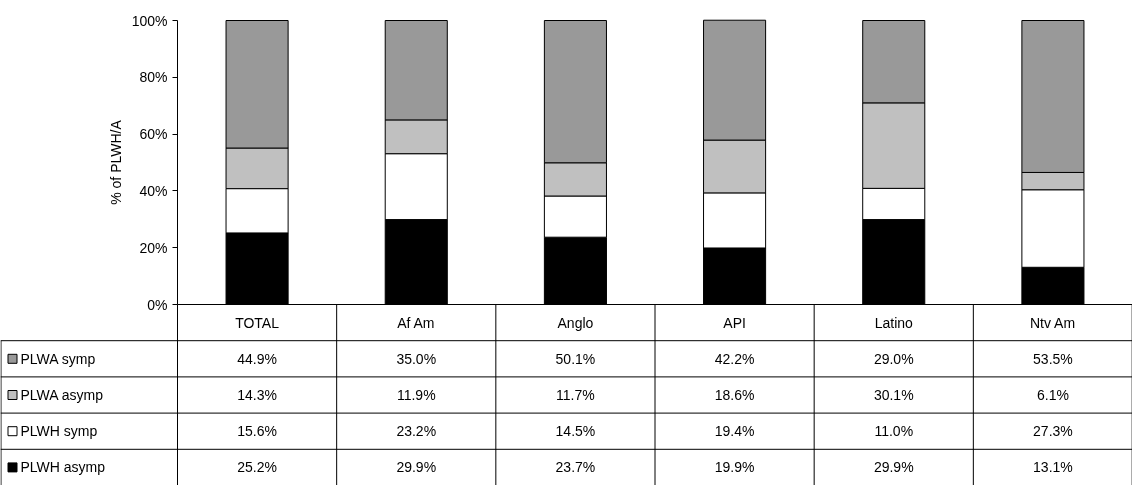 The height and width of the screenshot is (485, 1132). Describe the element at coordinates (893, 395) in the screenshot. I see `data-label: 30.1%` at that location.